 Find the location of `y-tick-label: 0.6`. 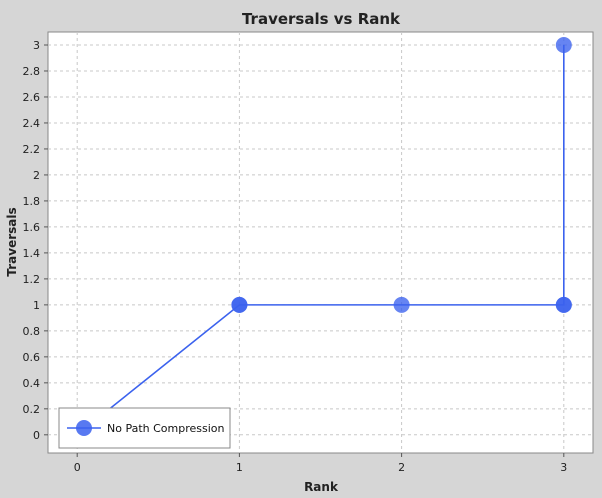

y-tick-label: 0.6 is located at coordinates (32, 357).